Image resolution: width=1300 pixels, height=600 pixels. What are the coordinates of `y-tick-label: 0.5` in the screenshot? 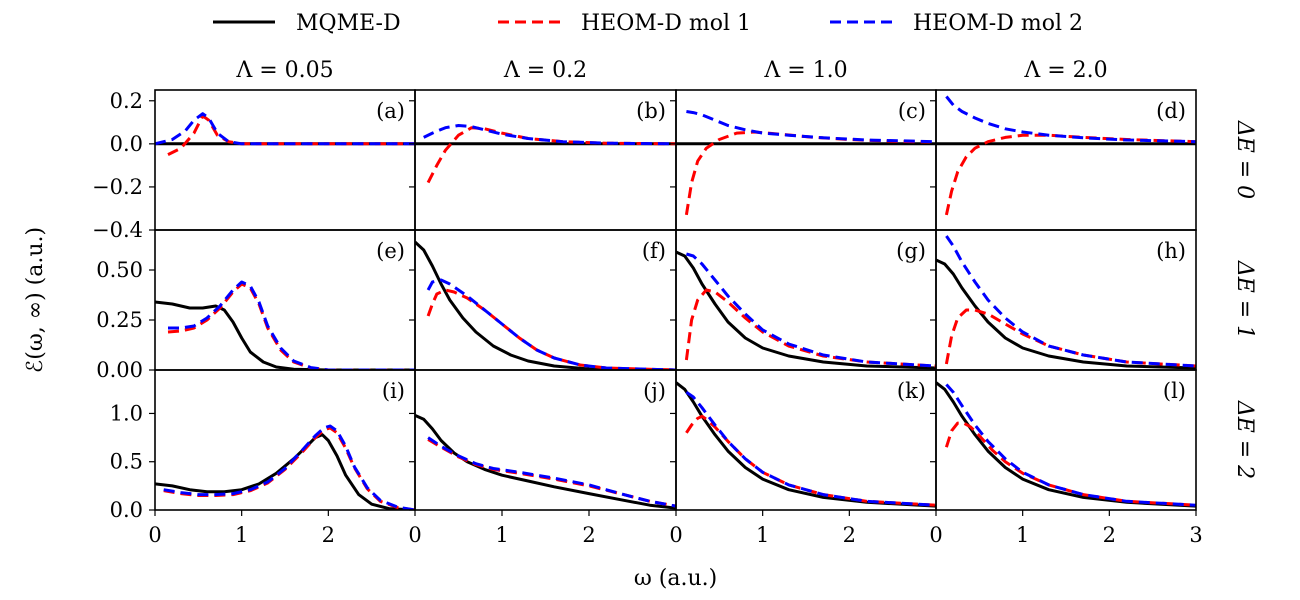 It's located at (126, 462).